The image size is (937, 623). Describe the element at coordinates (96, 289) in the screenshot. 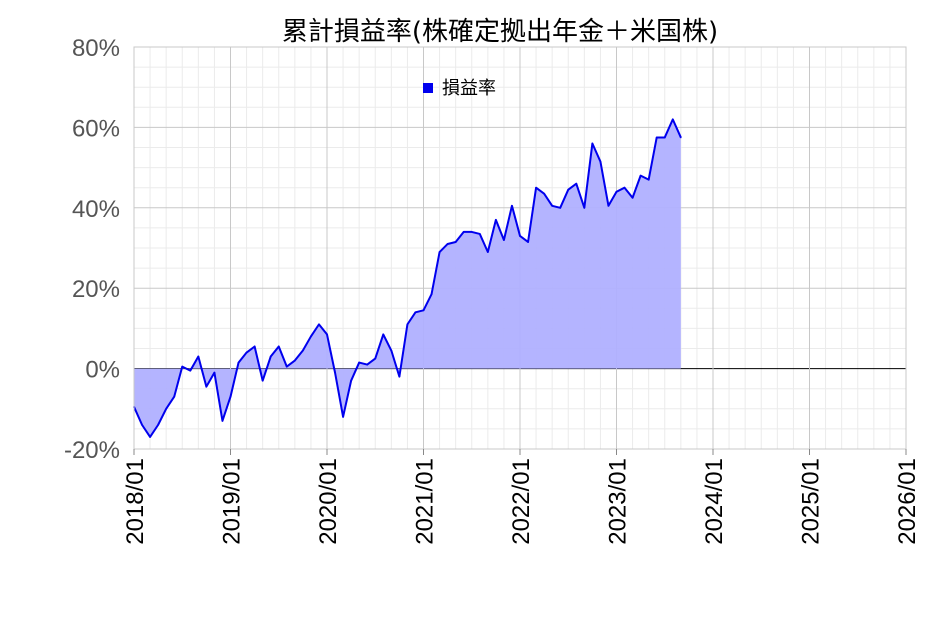

I see `y-tick-label: 20%` at that location.